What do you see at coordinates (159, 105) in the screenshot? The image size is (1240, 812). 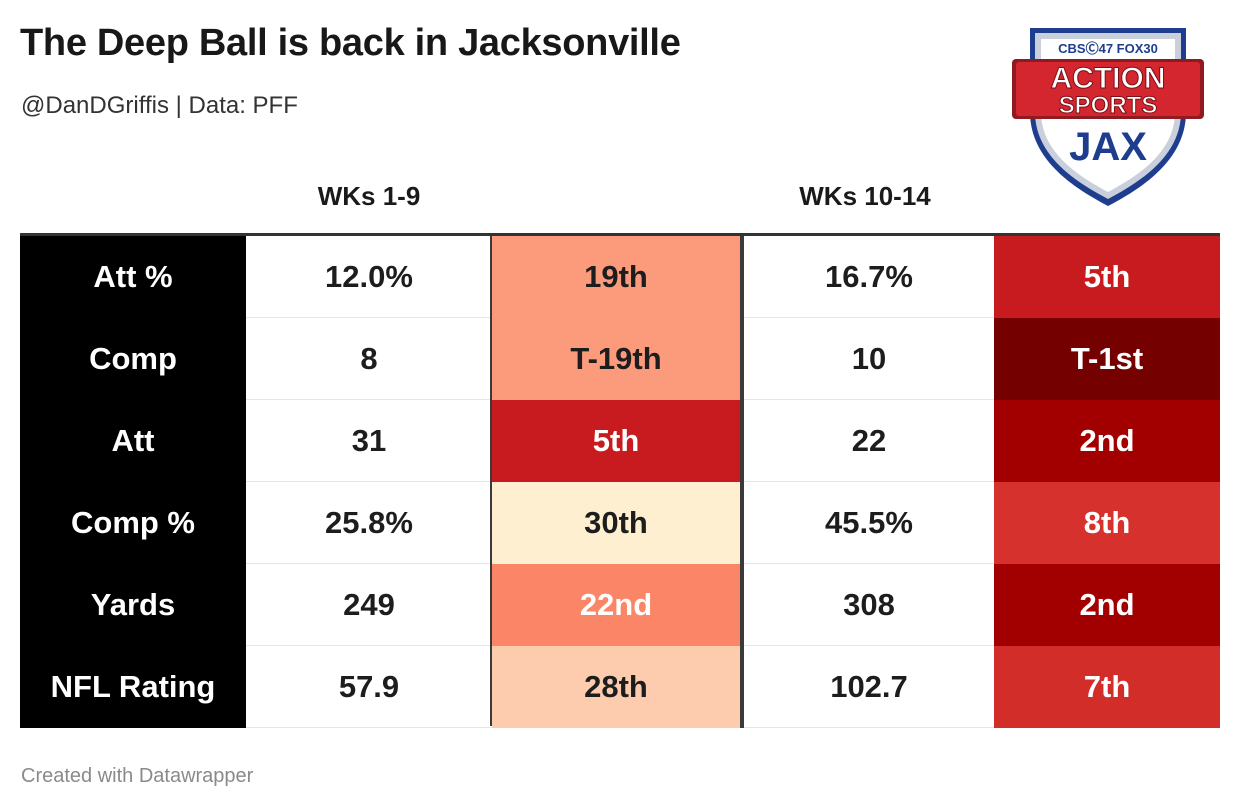 I see `chart-subtitle: @DanDGriffis | Data: PFF` at bounding box center [159, 105].